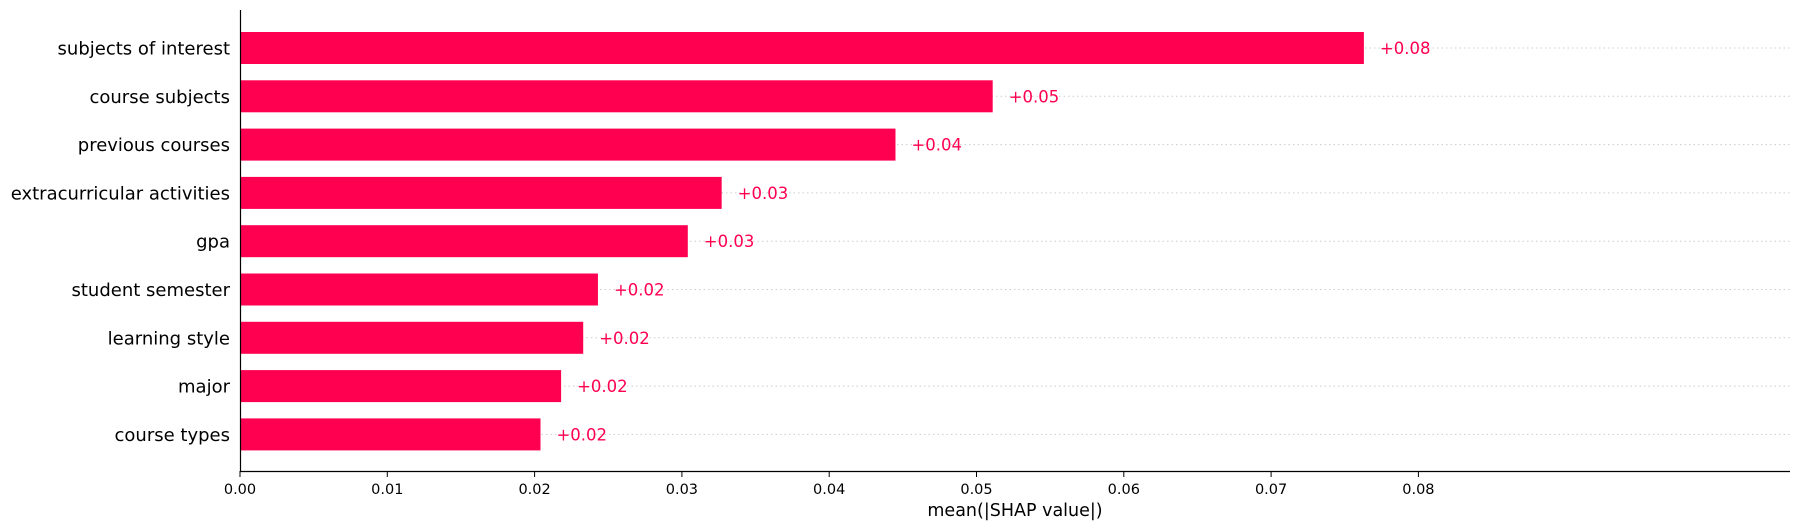  What do you see at coordinates (204, 387) in the screenshot?
I see `y-tick-label: major` at bounding box center [204, 387].